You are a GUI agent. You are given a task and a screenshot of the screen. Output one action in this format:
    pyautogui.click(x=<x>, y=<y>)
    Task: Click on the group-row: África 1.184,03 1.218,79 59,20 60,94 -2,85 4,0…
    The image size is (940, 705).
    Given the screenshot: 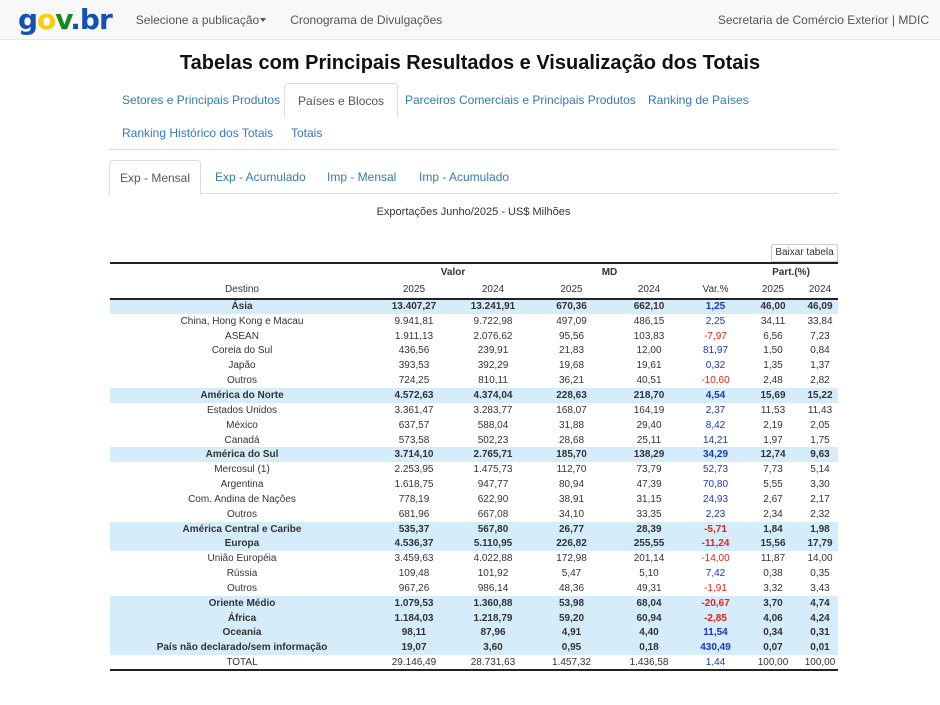 What is the action you would take?
    pyautogui.click(x=474, y=618)
    